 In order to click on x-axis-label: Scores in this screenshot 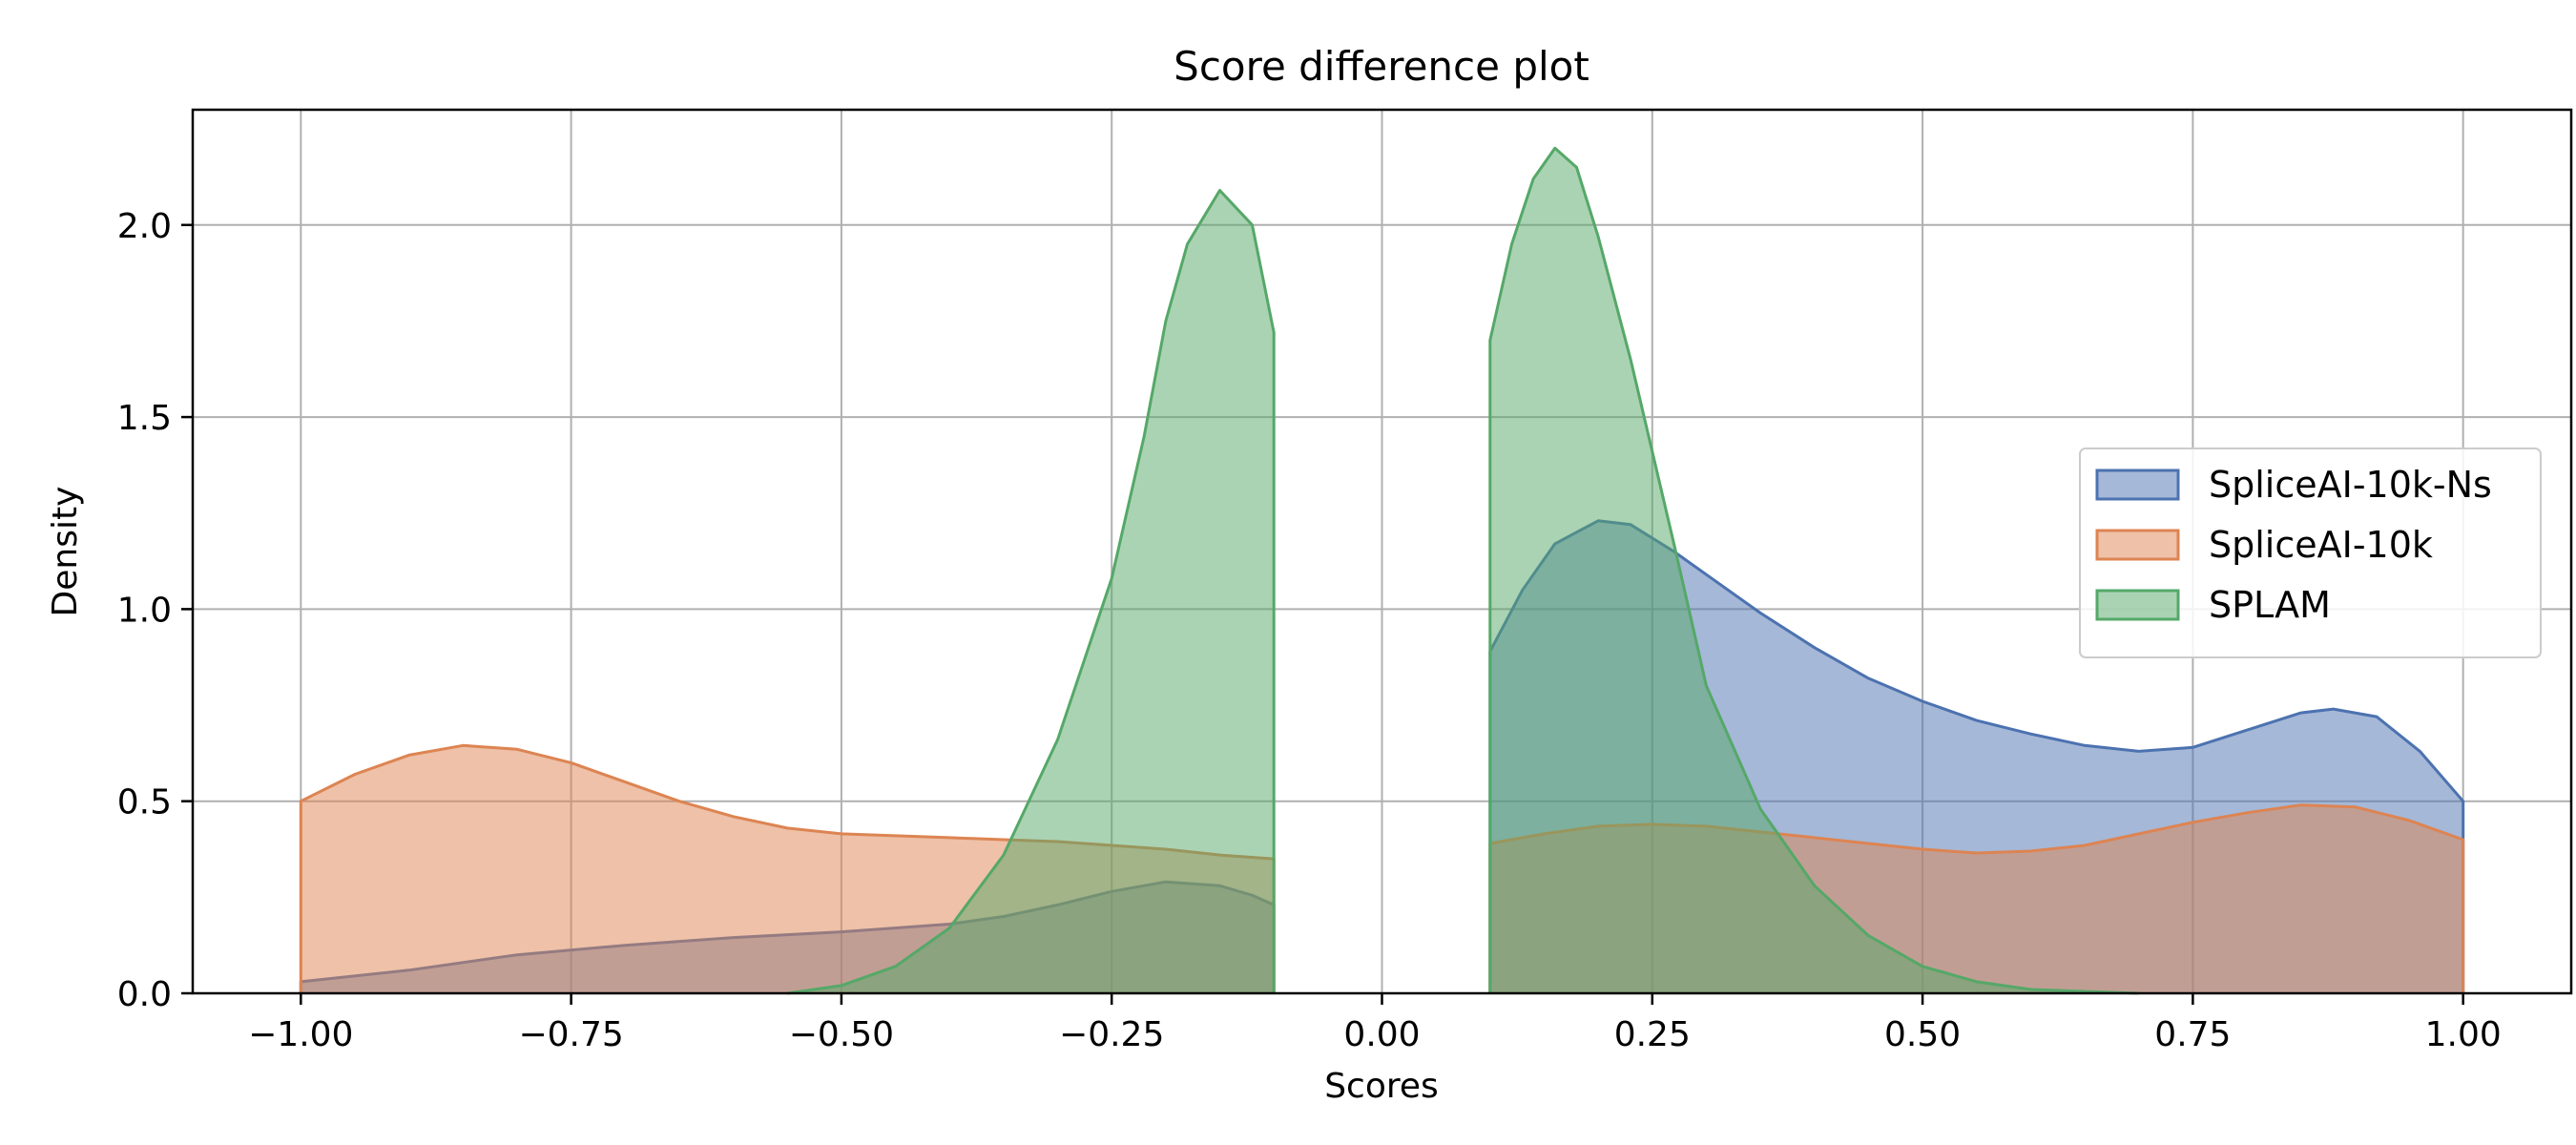, I will do `click(1381, 1086)`.